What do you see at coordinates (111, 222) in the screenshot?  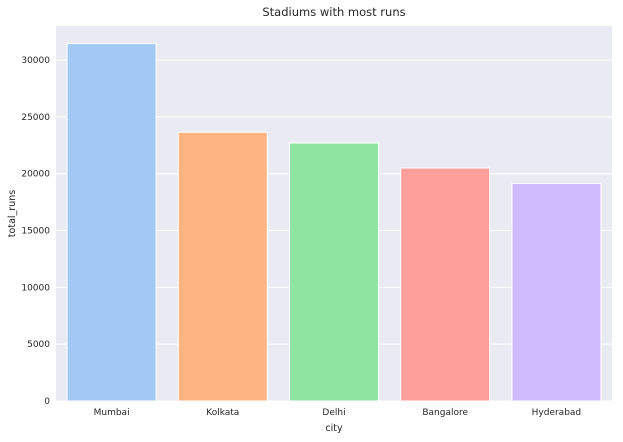 I see `bar-mumbai` at bounding box center [111, 222].